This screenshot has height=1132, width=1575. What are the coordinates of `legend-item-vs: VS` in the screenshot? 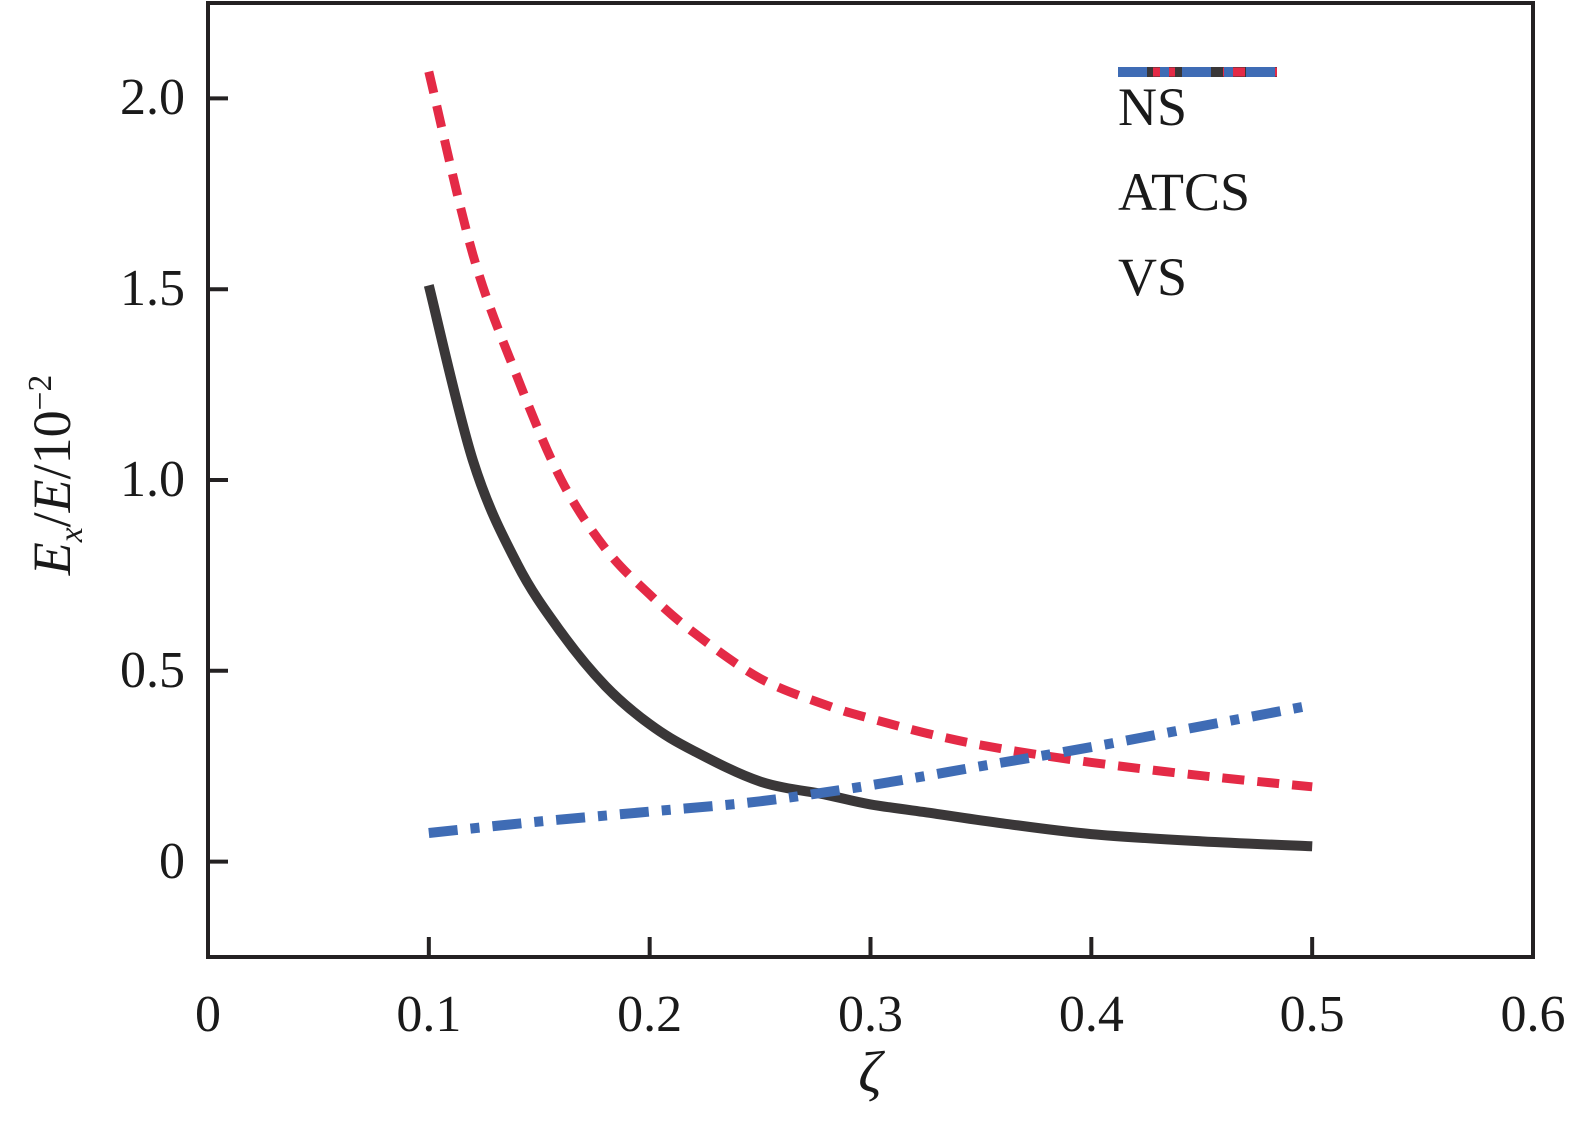 It's located at (1197, 193).